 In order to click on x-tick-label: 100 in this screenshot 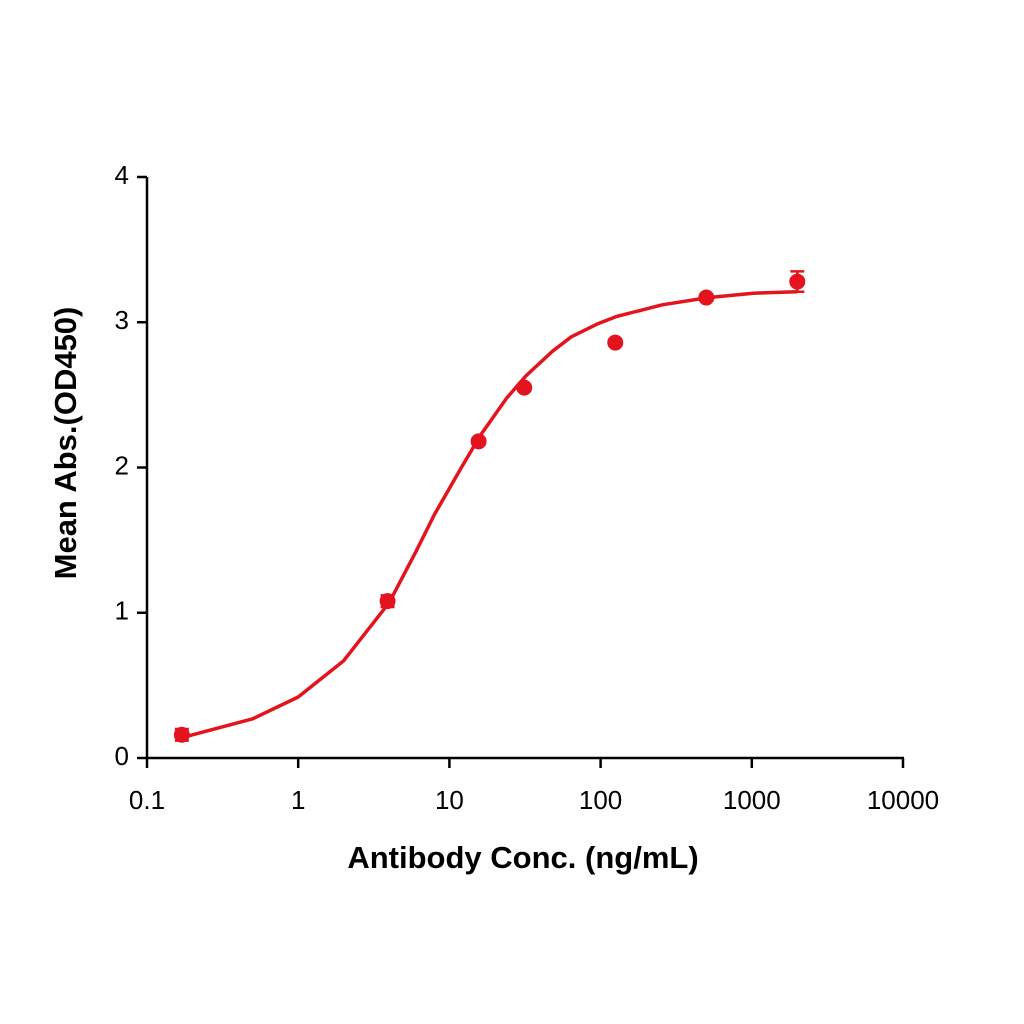, I will do `click(600, 800)`.